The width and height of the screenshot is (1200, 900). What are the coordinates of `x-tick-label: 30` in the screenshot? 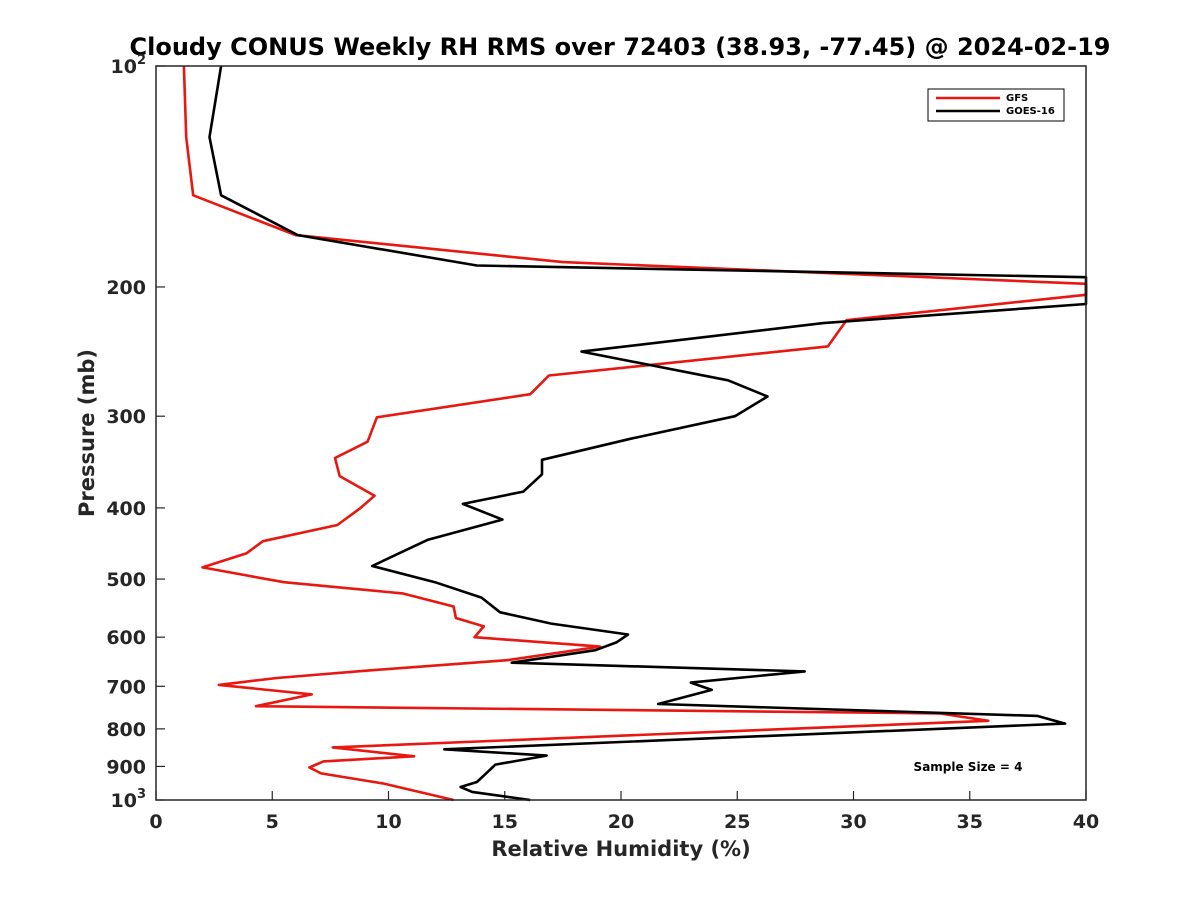 It's located at (853, 822).